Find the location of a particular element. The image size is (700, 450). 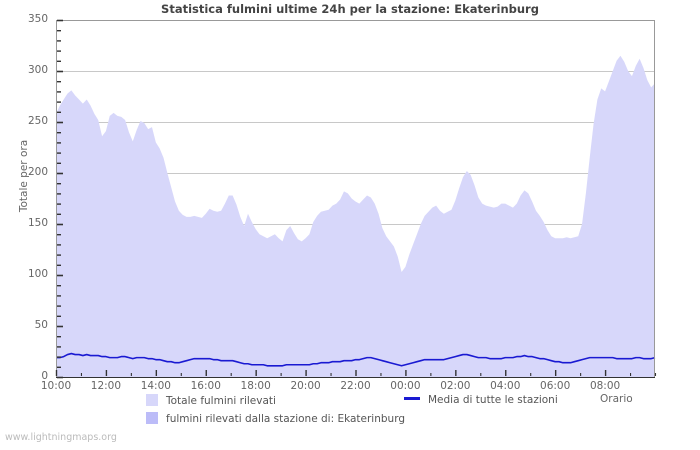

y-tick-label-0: 0 is located at coordinates (44, 376).